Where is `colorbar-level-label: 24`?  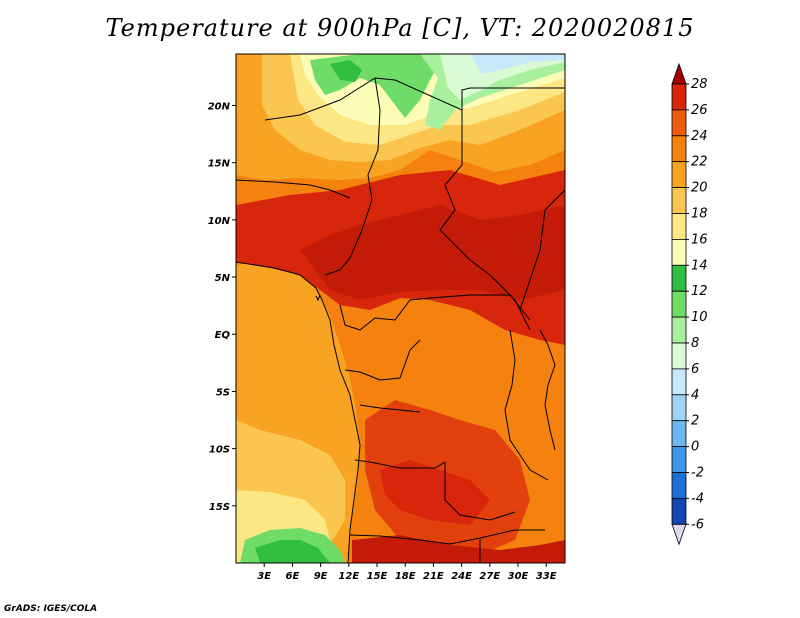
colorbar-level-label: 24 is located at coordinates (699, 136).